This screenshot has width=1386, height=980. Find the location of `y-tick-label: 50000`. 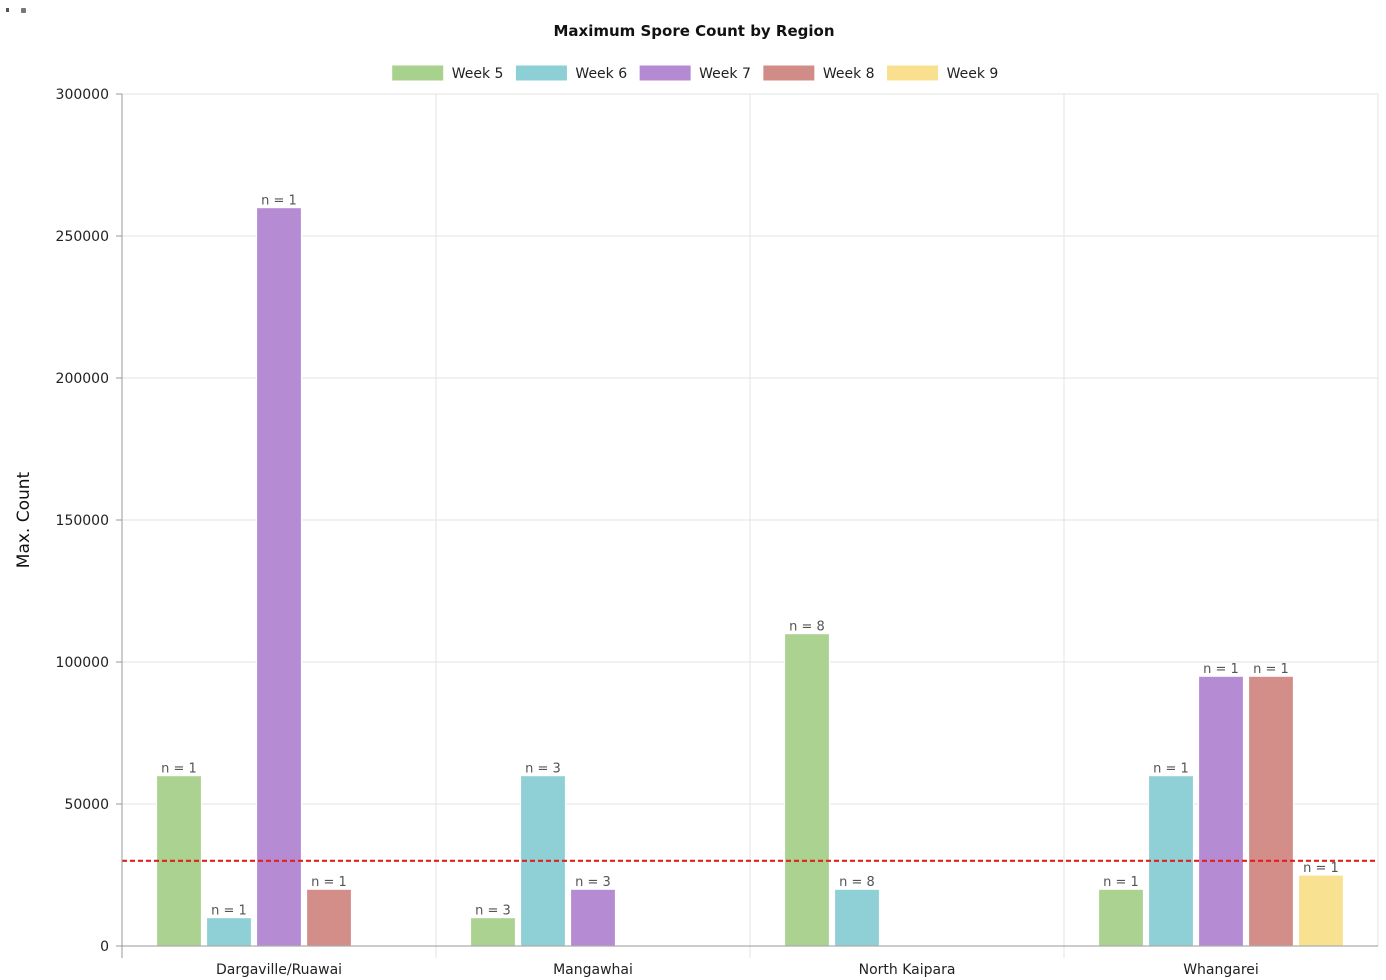

y-tick-label: 50000 is located at coordinates (86, 805).